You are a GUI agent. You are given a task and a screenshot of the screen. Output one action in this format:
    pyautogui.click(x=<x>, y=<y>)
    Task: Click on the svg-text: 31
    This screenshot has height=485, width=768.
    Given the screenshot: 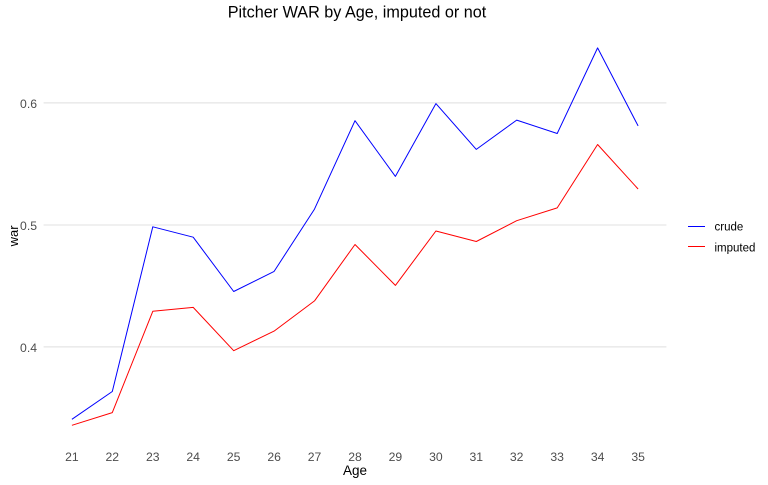 What is the action you would take?
    pyautogui.click(x=477, y=457)
    